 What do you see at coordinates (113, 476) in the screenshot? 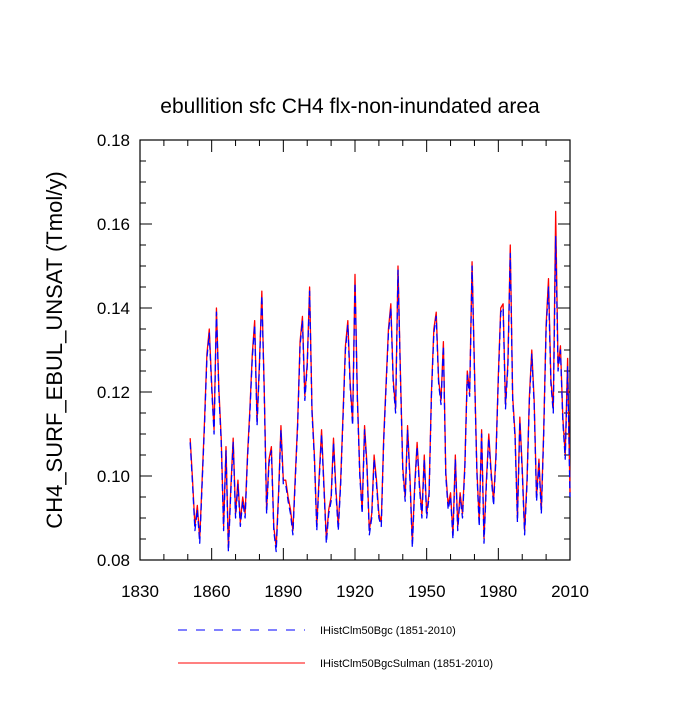
I see `y-tick-label: 0.10` at bounding box center [113, 476].